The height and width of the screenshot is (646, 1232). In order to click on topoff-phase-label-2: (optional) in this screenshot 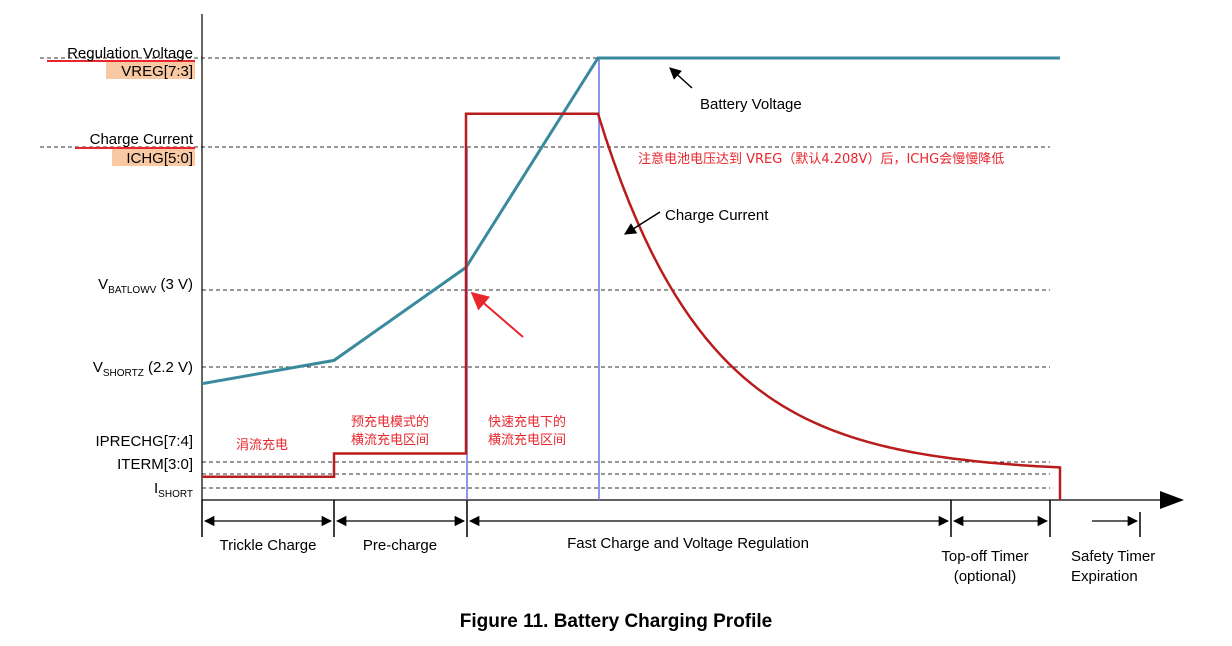, I will do `click(985, 576)`.